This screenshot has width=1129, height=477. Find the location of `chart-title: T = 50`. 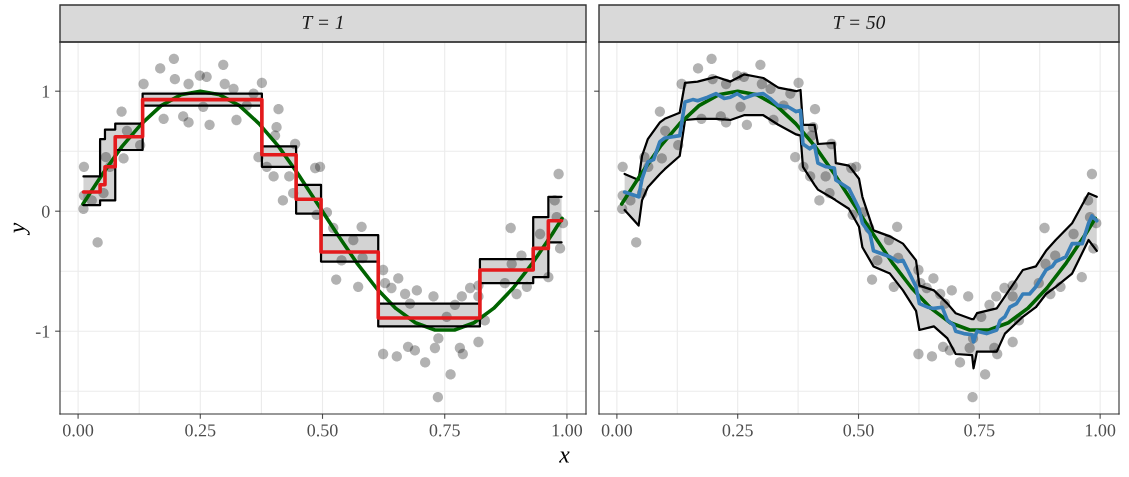

chart-title: T = 50 is located at coordinates (859, 22).